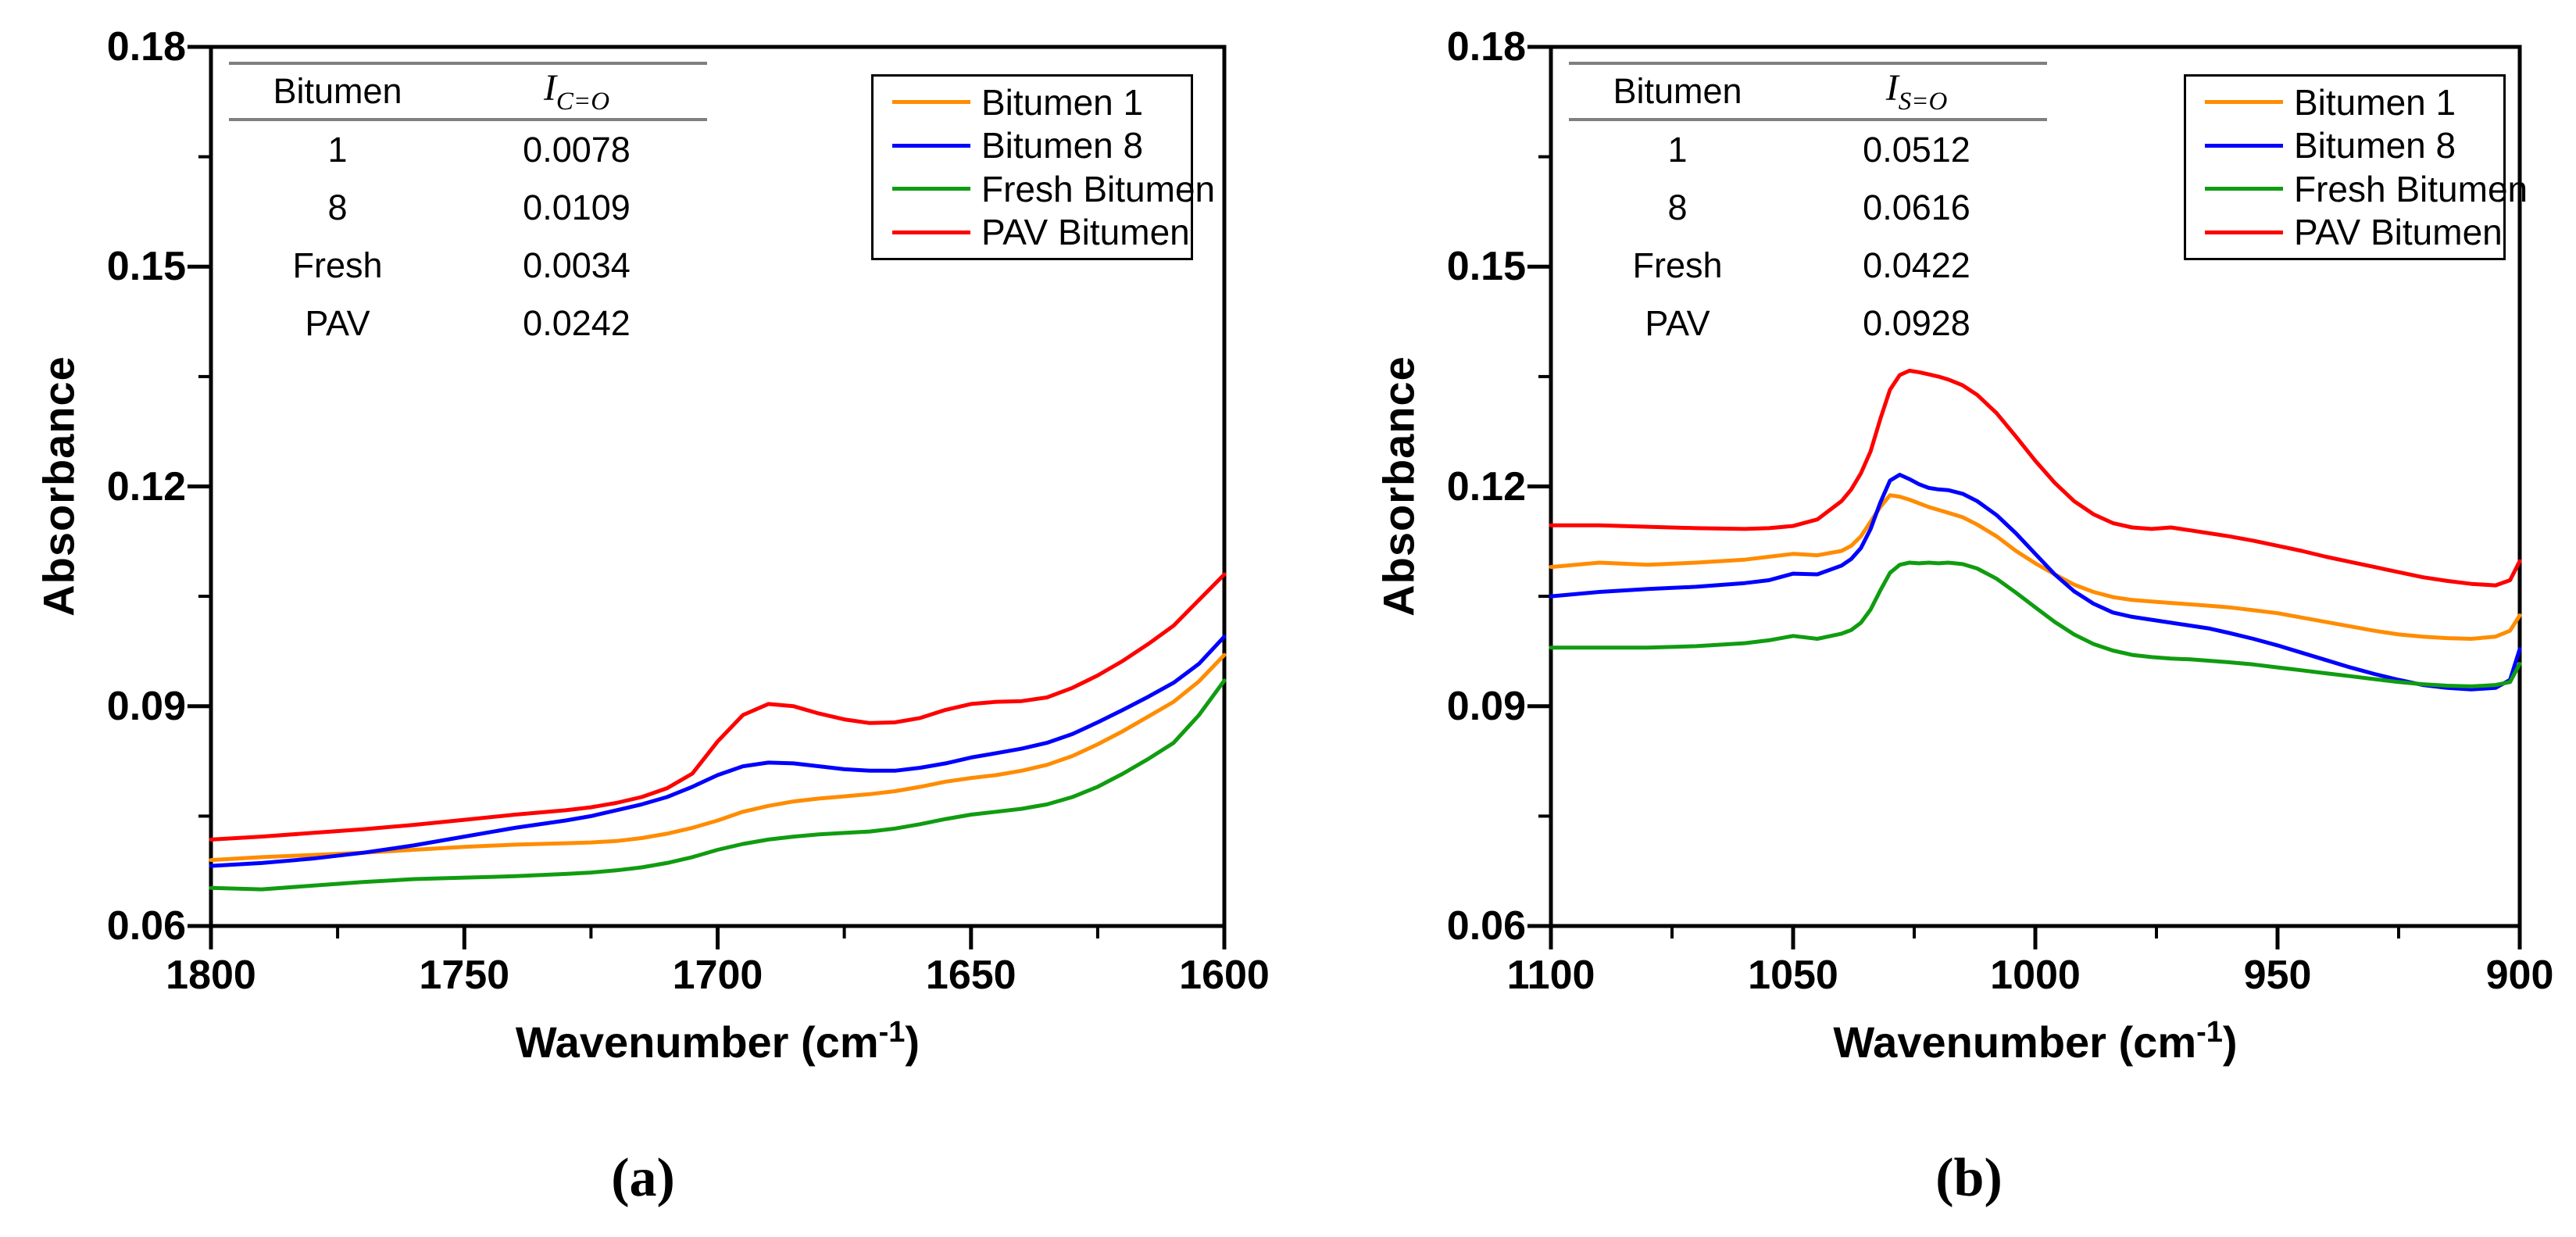  I want to click on x-tick-label: 1000, so click(2036, 975).